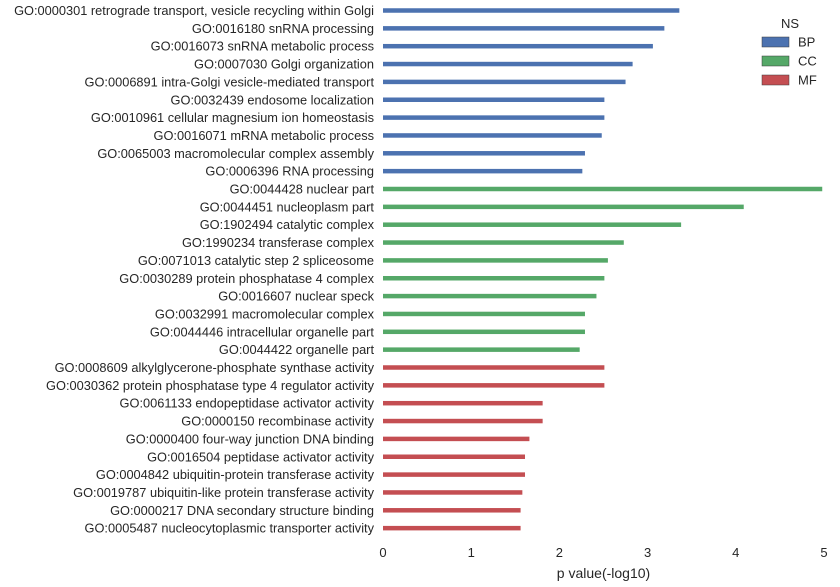 The height and width of the screenshot is (587, 840). What do you see at coordinates (471, 552) in the screenshot?
I see `x-tick-label: 1` at bounding box center [471, 552].